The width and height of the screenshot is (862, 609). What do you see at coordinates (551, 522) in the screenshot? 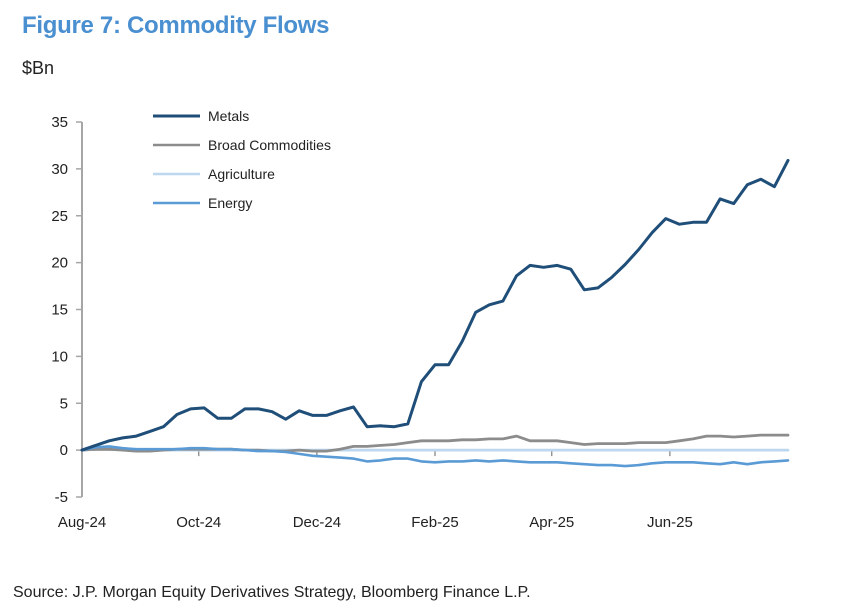
I see `x-tick-label: Apr-25` at bounding box center [551, 522].